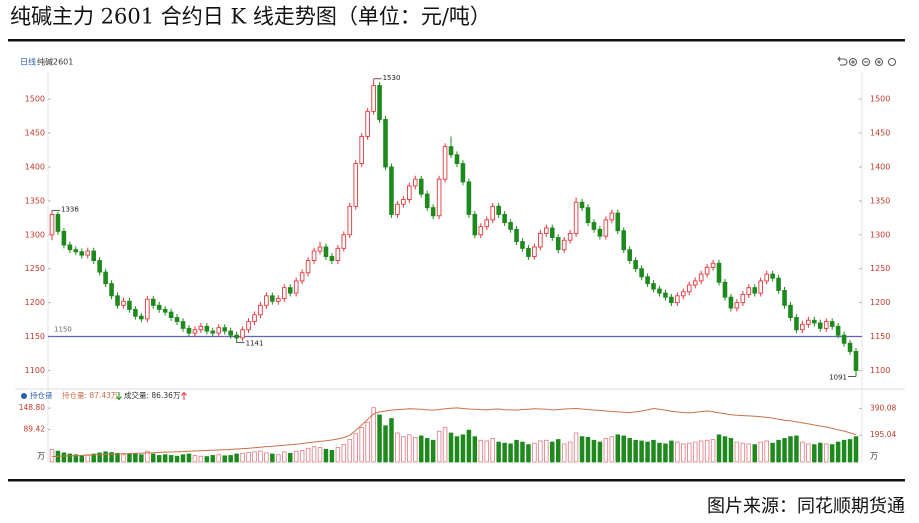 The height and width of the screenshot is (523, 919). What do you see at coordinates (35, 99) in the screenshot?
I see `y-tick-label: 1500` at bounding box center [35, 99].